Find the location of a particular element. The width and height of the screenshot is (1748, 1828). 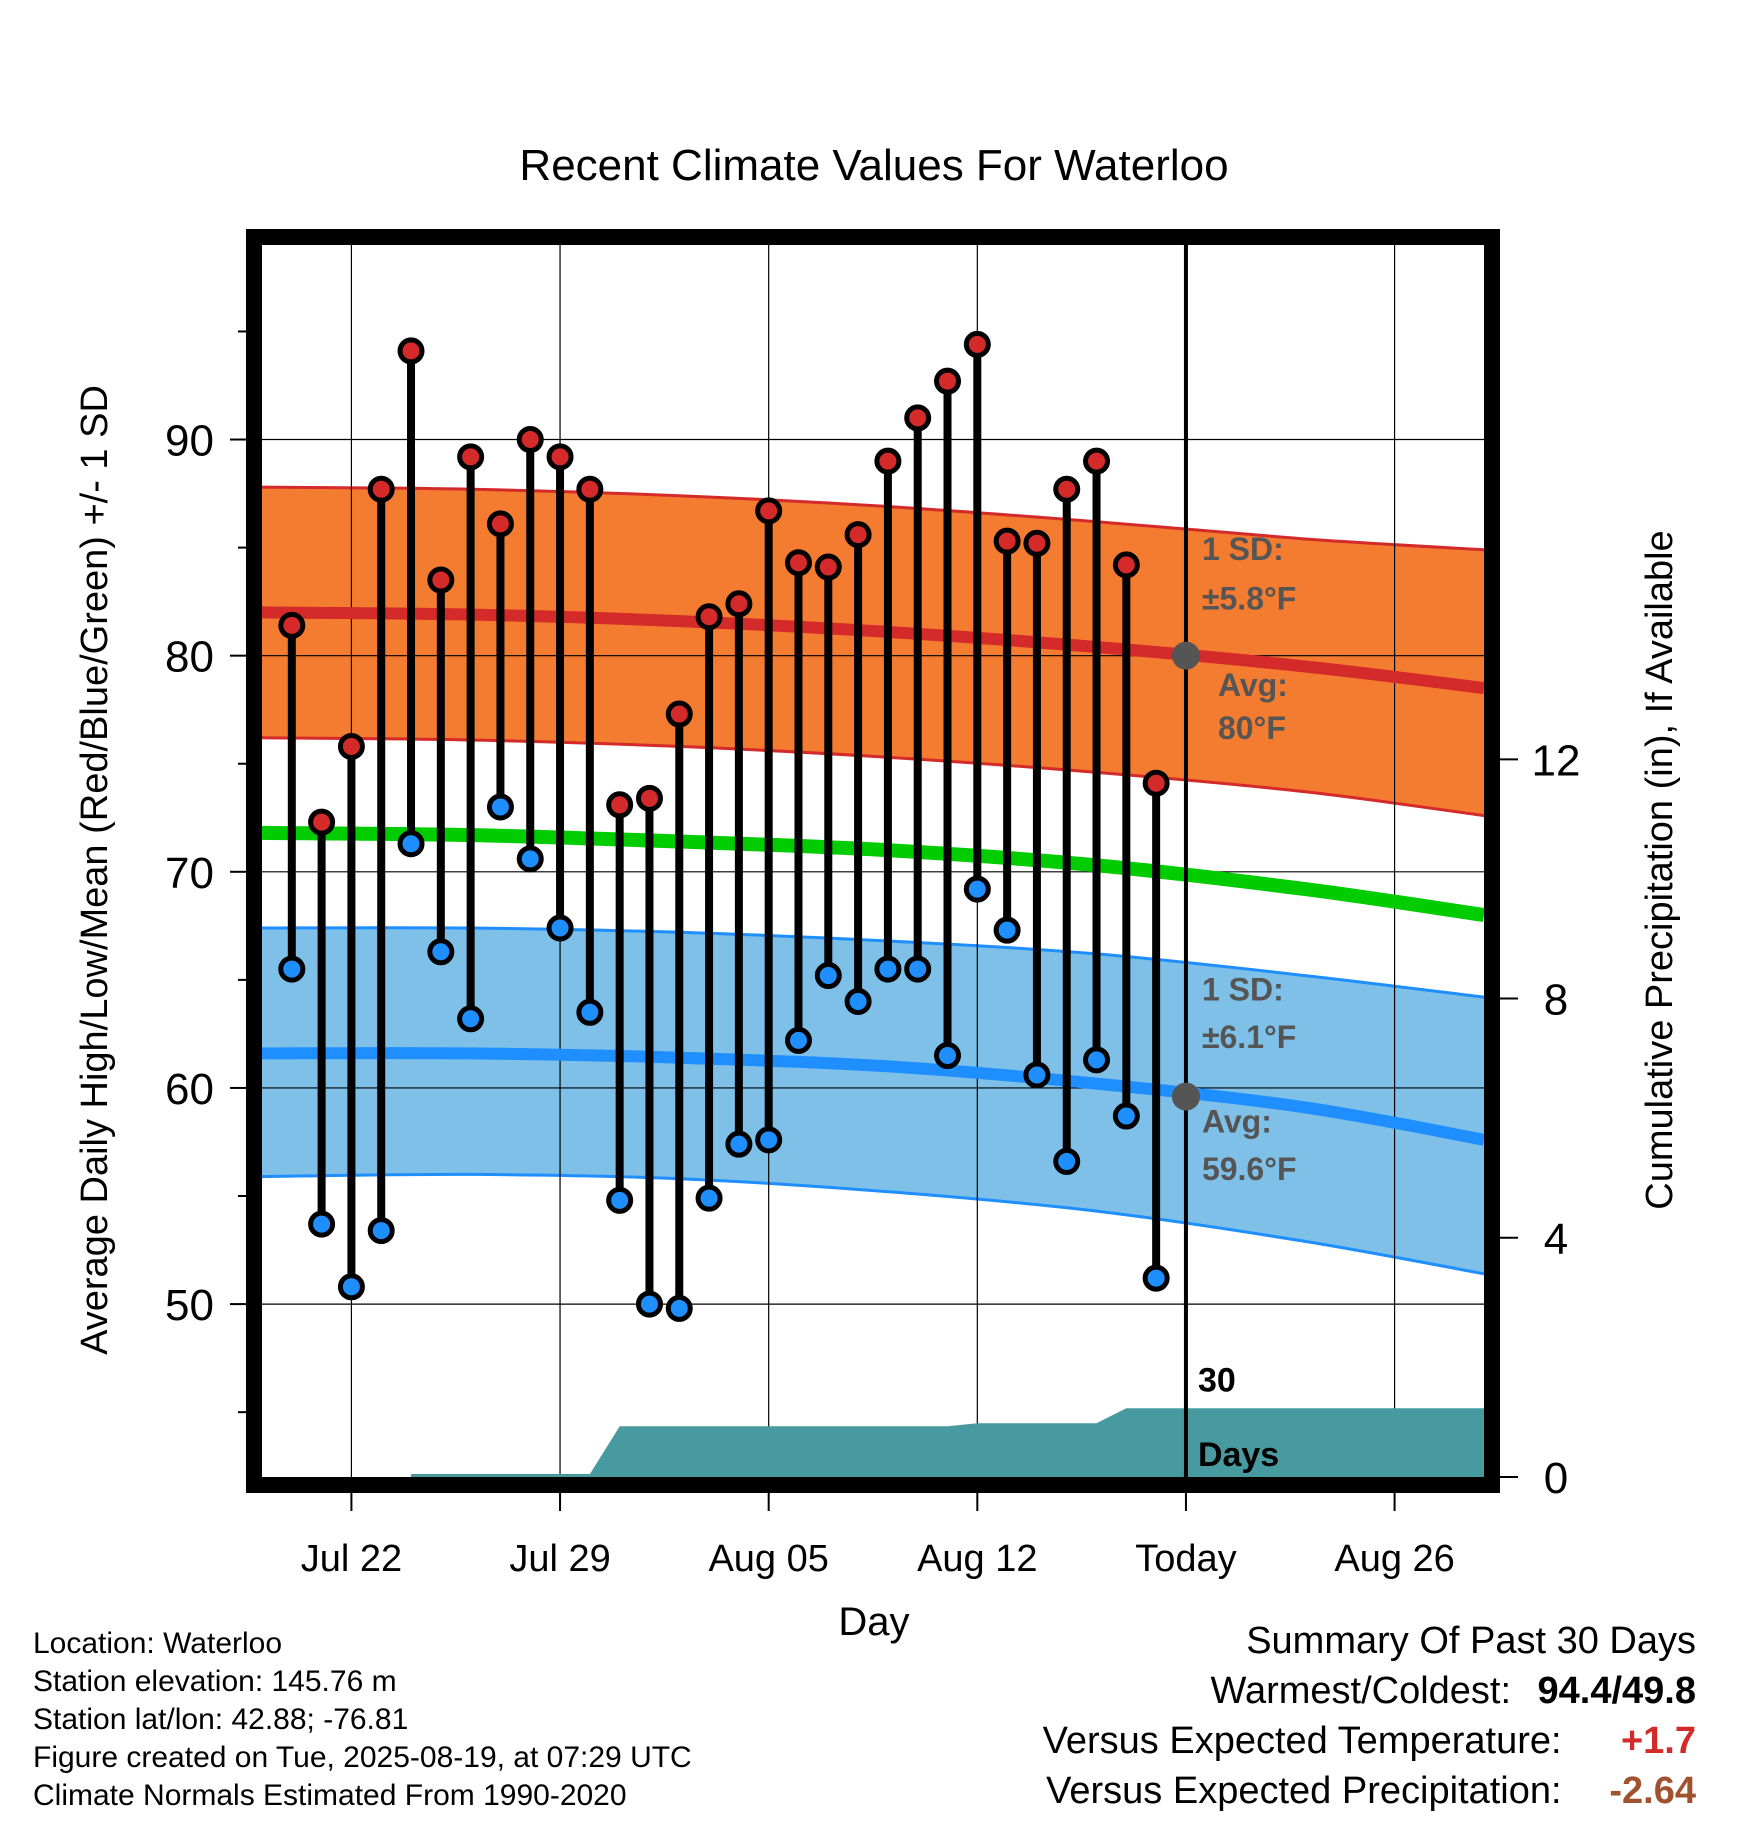

y2-tick-label: 12 is located at coordinates (1556, 760).